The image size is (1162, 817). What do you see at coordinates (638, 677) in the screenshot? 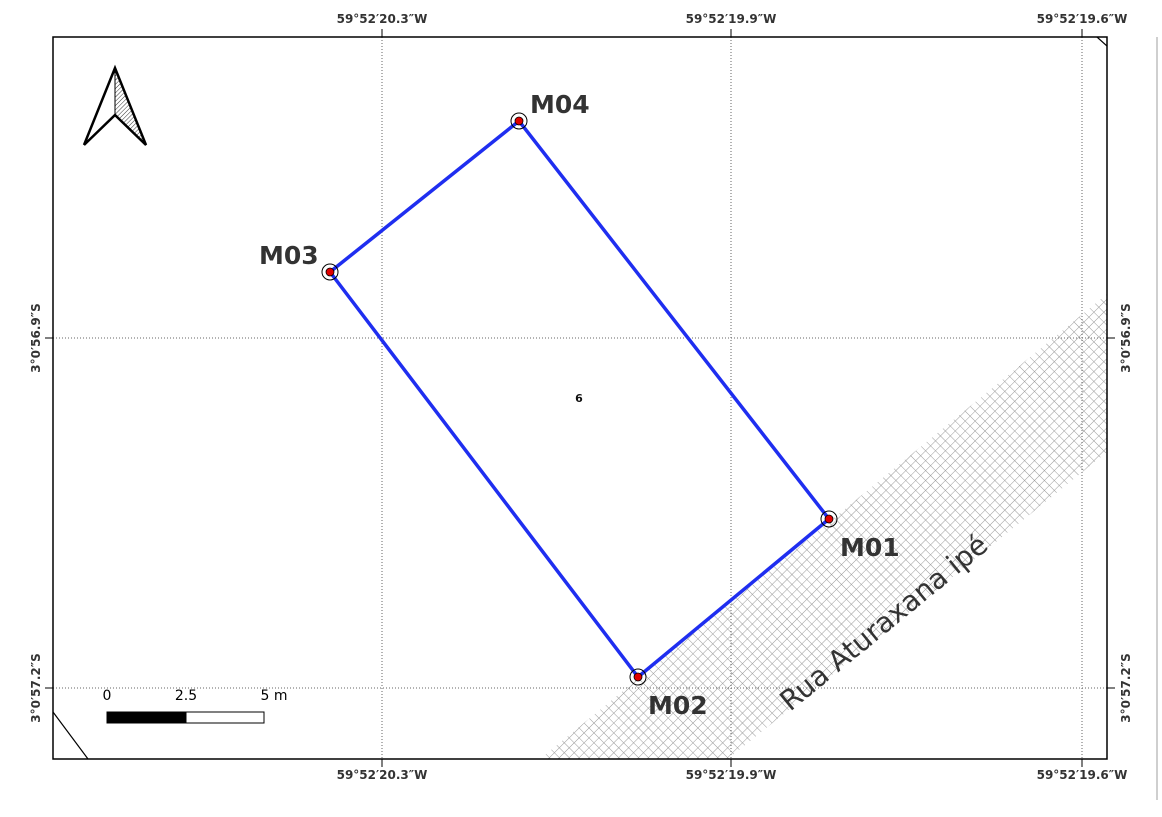
I see `marker-M02` at bounding box center [638, 677].